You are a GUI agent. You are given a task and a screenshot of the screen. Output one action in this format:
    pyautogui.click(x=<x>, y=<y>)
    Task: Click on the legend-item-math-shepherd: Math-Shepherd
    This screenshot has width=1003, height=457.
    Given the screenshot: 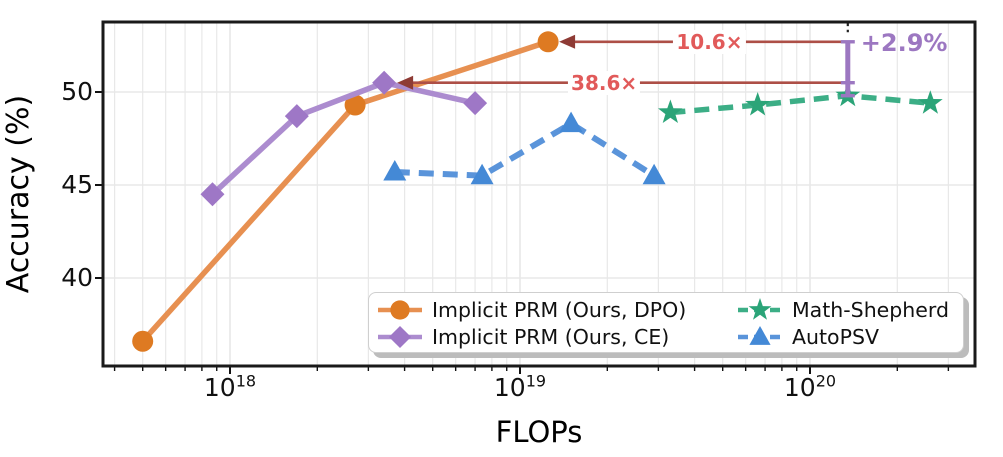 What is the action you would take?
    pyautogui.click(x=843, y=309)
    